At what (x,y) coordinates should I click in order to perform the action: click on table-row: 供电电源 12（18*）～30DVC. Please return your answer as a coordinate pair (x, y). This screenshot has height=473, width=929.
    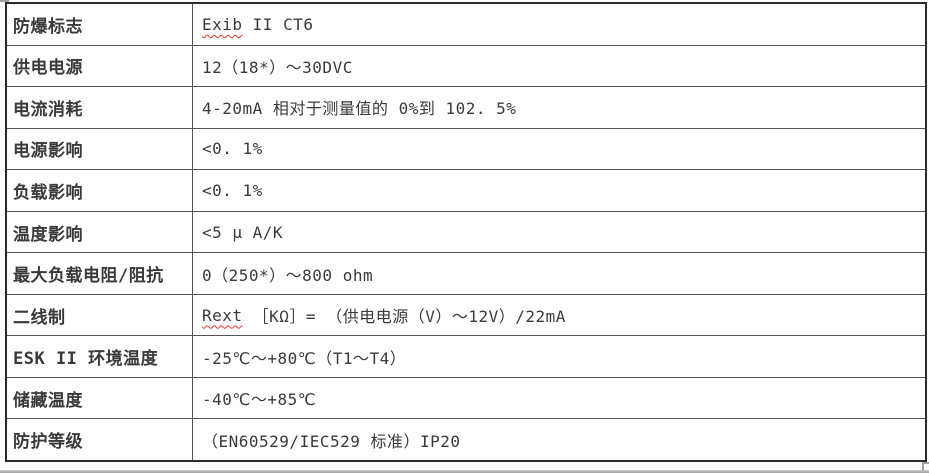
    Looking at the image, I should click on (466, 65).